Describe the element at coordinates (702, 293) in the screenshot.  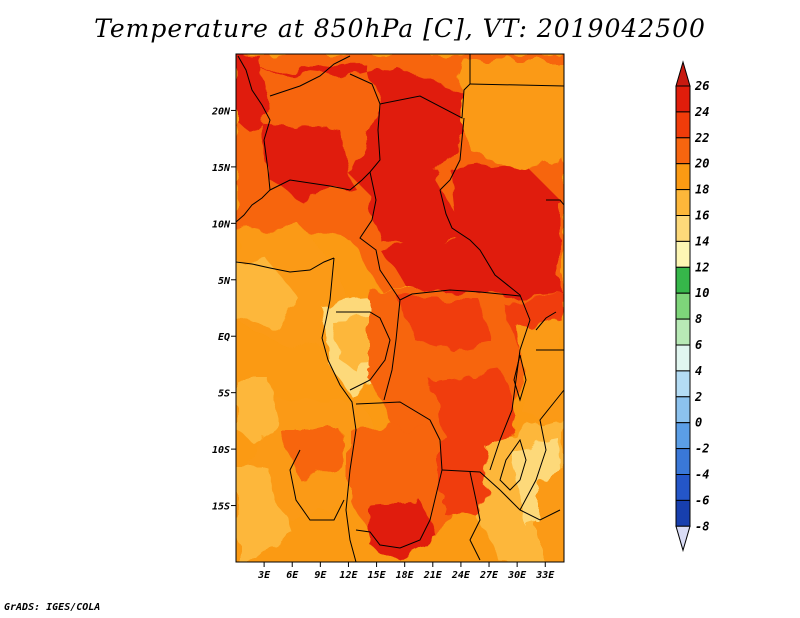
I see `colorbar-label: 10` at that location.